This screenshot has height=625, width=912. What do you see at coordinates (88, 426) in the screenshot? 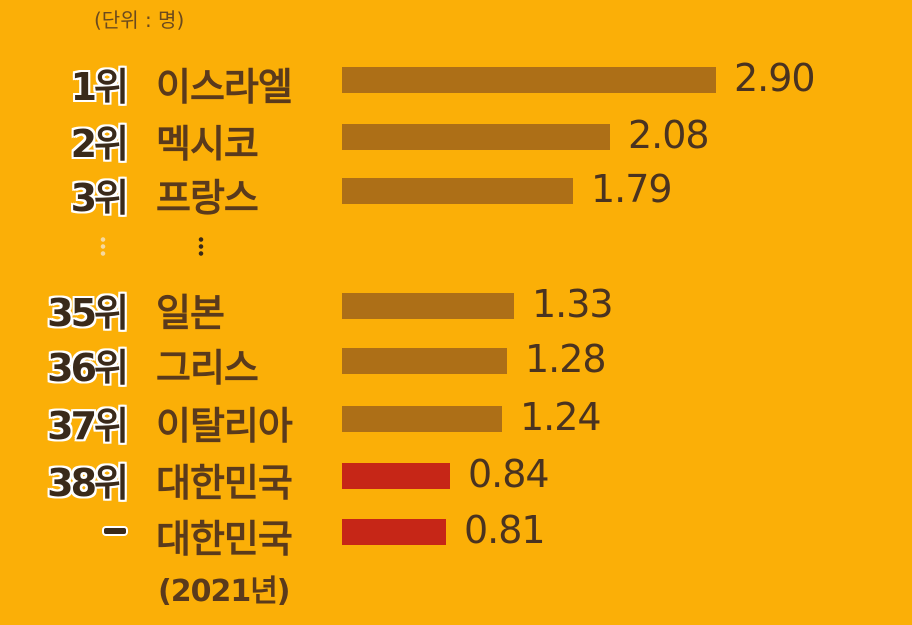
I see `rank-label: 37위` at bounding box center [88, 426].